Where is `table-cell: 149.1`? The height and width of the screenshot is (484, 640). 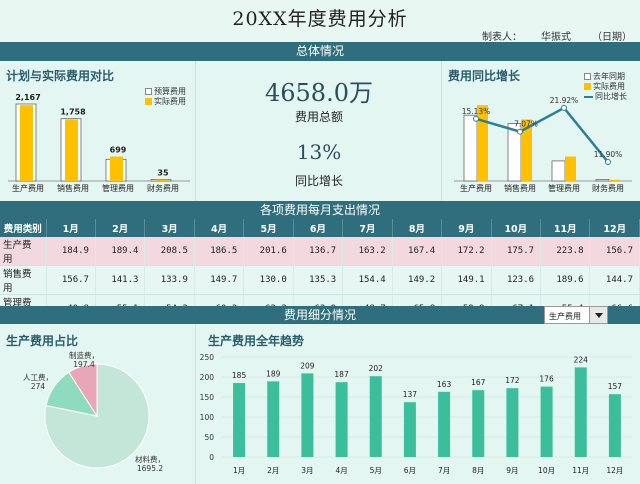 table-cell: 149.1 is located at coordinates (466, 280).